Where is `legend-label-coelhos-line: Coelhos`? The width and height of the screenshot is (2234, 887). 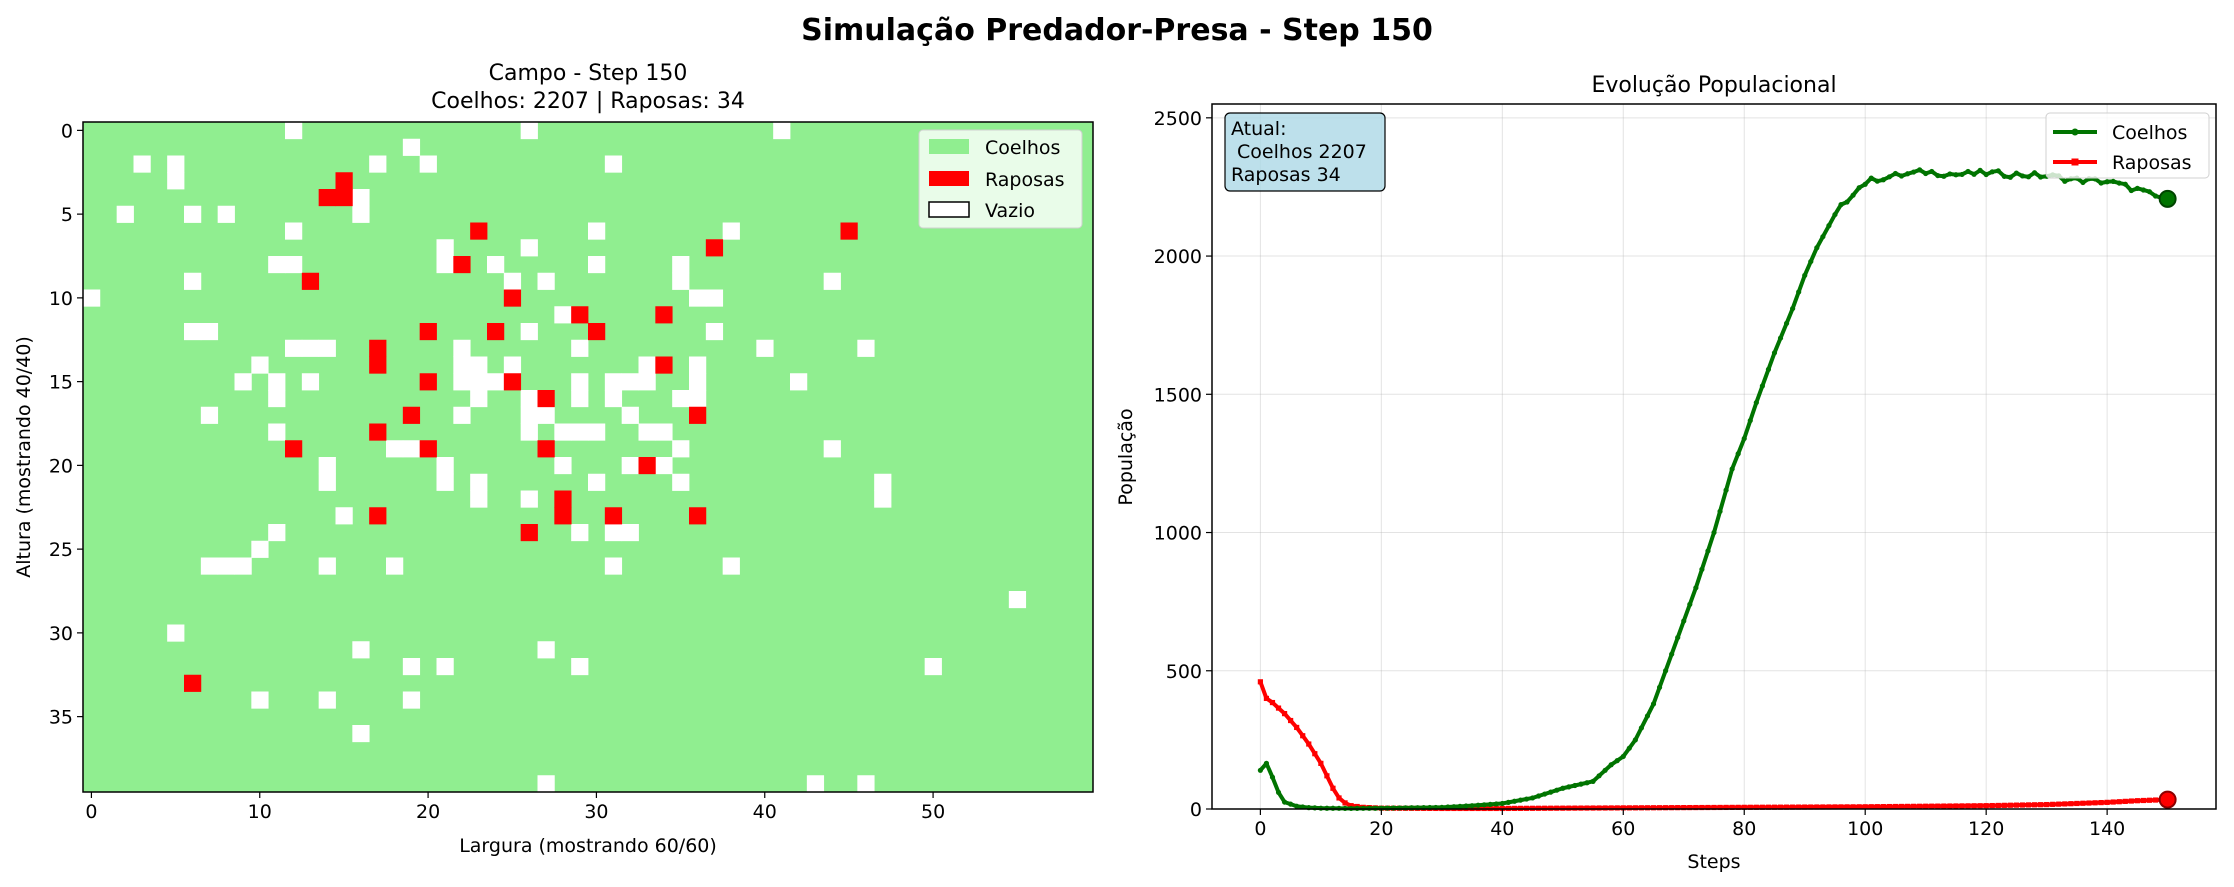 legend-label-coelhos-line: Coelhos is located at coordinates (2149, 133).